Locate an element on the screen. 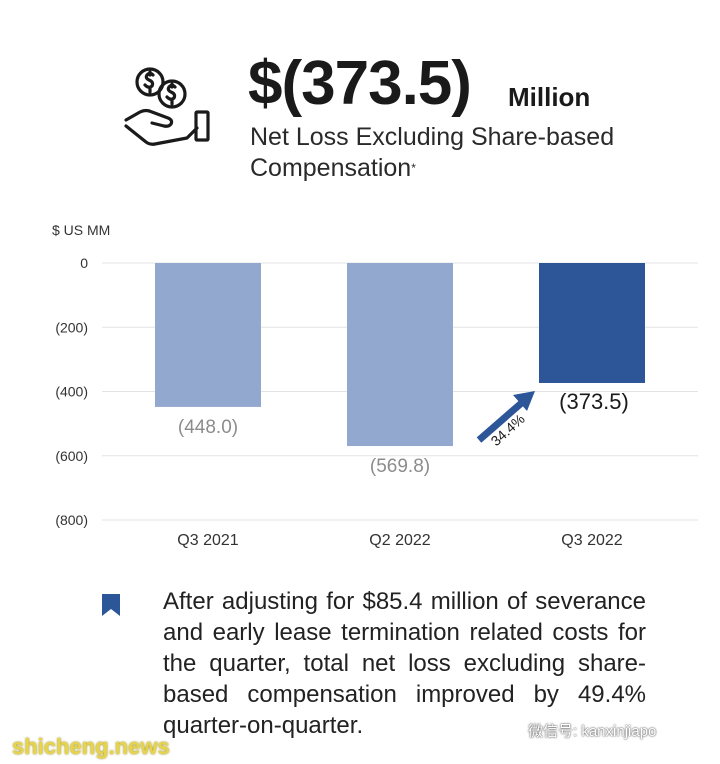 This screenshot has width=720, height=764. x-tick-label: Q3 2021 is located at coordinates (207, 540).